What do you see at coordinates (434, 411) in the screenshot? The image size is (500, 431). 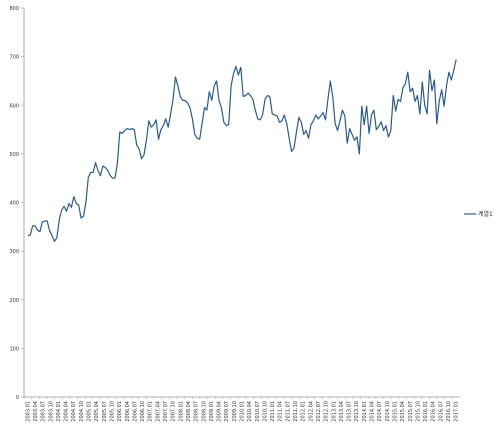 I see `x-tick-label: 2016.04` at bounding box center [434, 411].